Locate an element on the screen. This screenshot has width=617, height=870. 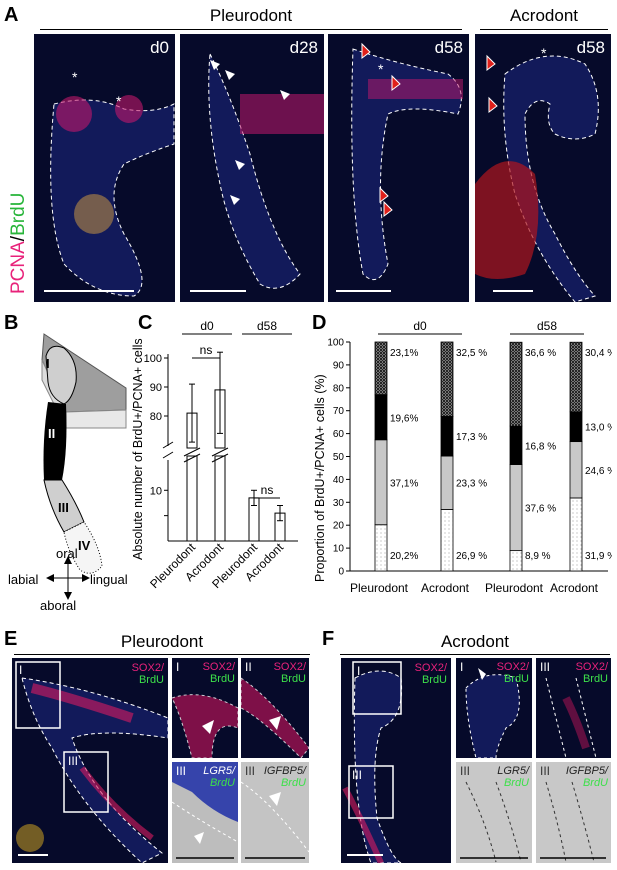
inset-f-1: I SOX2/BrdU is located at coordinates (494, 708).